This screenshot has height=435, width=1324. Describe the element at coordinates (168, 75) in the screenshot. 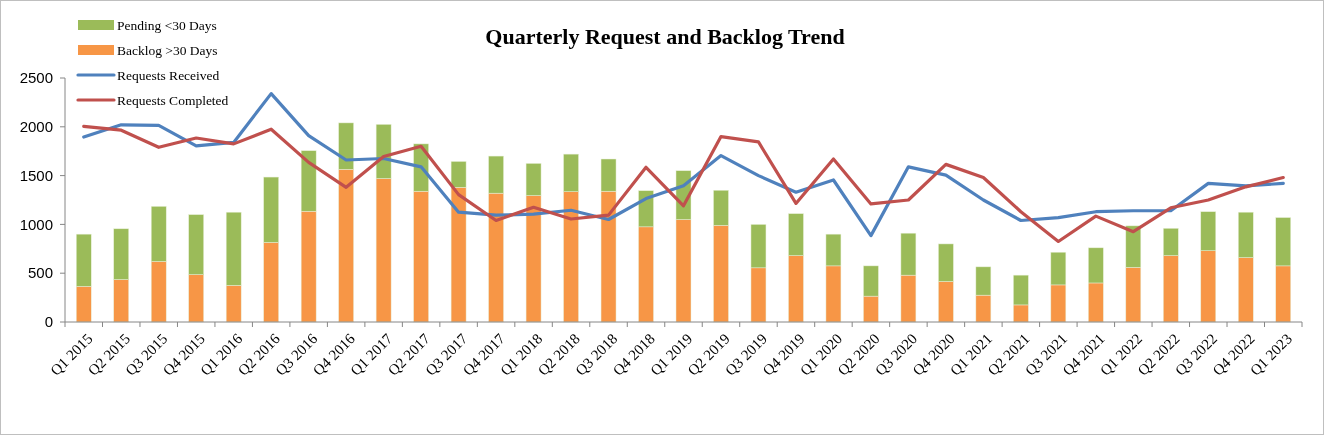

I see `legend-label: Requests Received` at that location.